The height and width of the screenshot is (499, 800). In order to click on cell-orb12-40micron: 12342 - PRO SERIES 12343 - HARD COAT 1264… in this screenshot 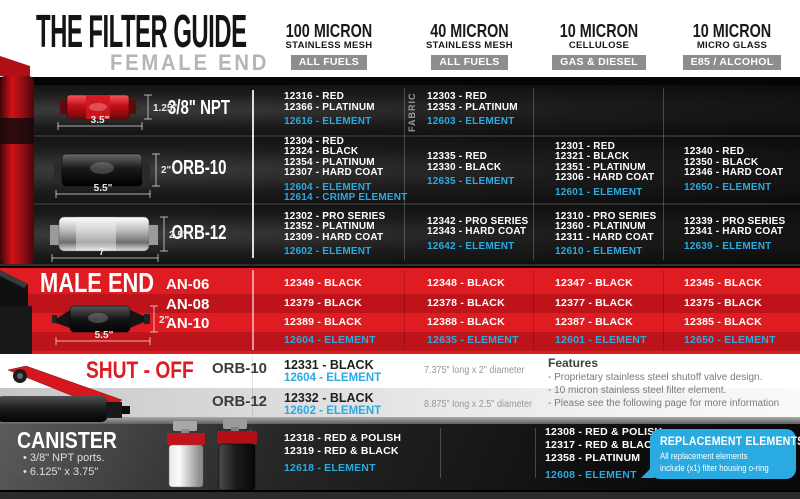, I will do `click(479, 234)`.